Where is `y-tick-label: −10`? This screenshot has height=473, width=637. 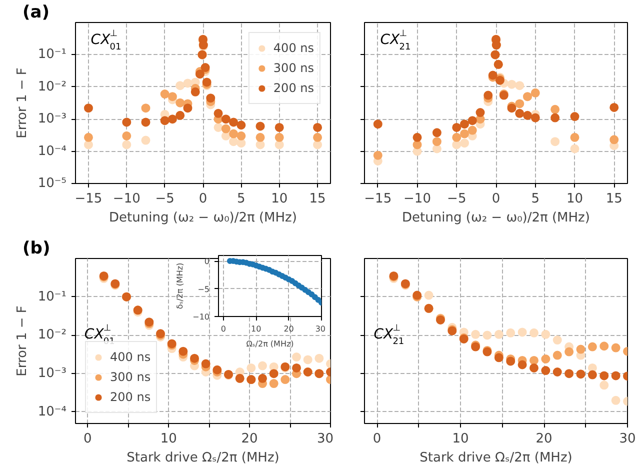 y-tick-label: −10 is located at coordinates (201, 317).